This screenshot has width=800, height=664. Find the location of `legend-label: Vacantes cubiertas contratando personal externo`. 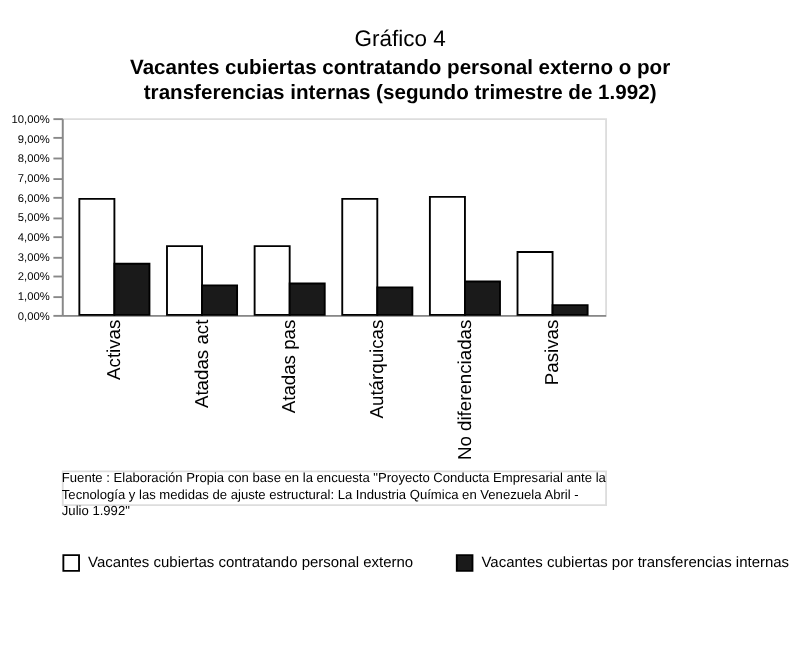

legend-label: Vacantes cubiertas contratando personal externo is located at coordinates (251, 561).